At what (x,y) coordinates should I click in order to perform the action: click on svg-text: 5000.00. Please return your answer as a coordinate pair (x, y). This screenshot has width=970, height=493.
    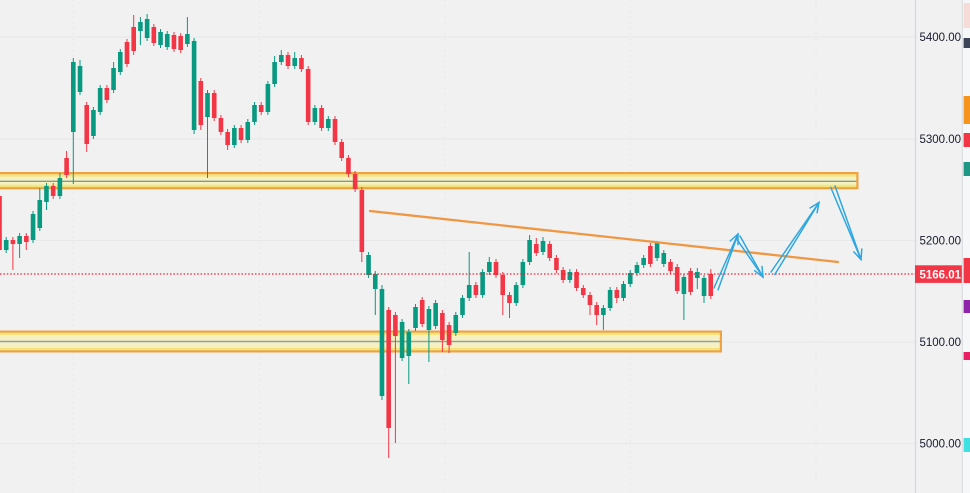
    Looking at the image, I should click on (941, 445).